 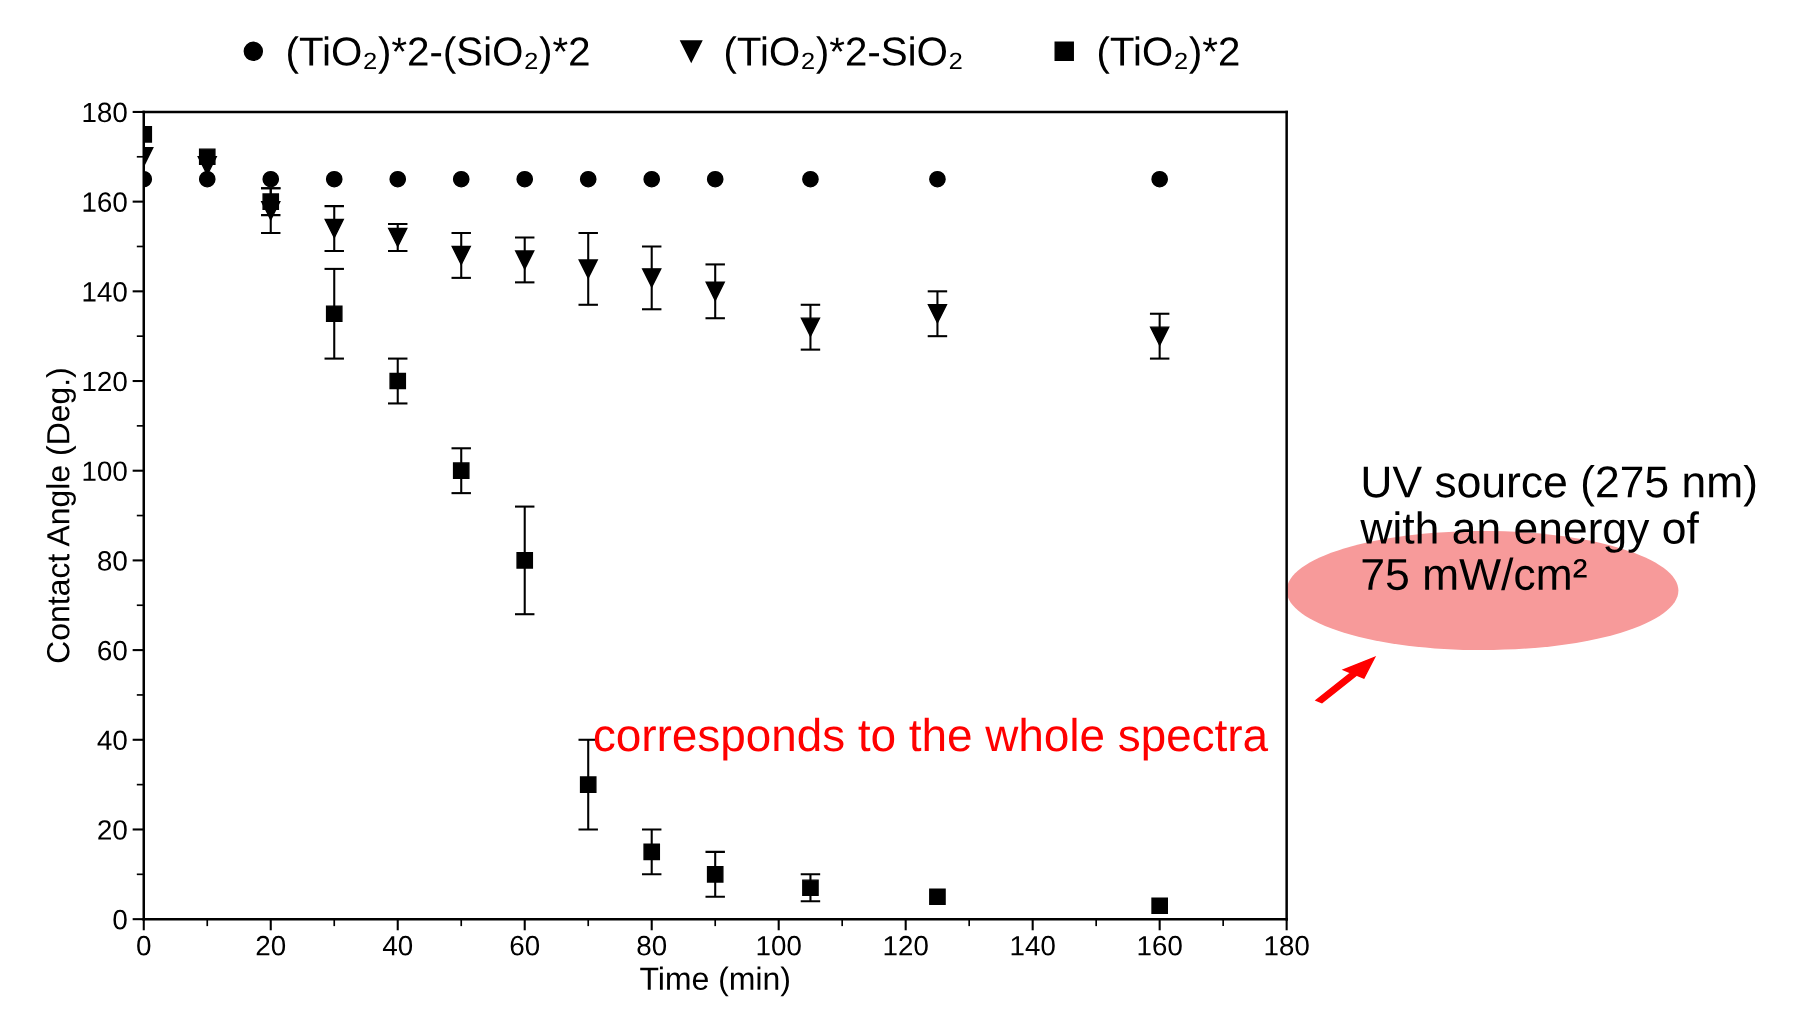 I want to click on x-tick-label: 180, so click(x=1287, y=945).